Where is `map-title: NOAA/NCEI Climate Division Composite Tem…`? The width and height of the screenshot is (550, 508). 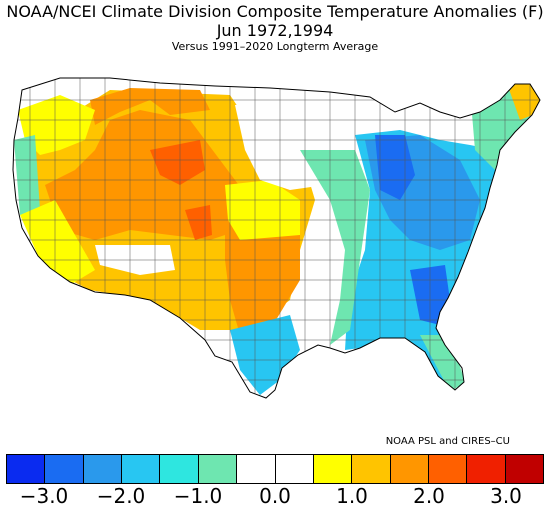
map-title: NOAA/NCEI Climate Division Composite Tem… is located at coordinates (275, 11).